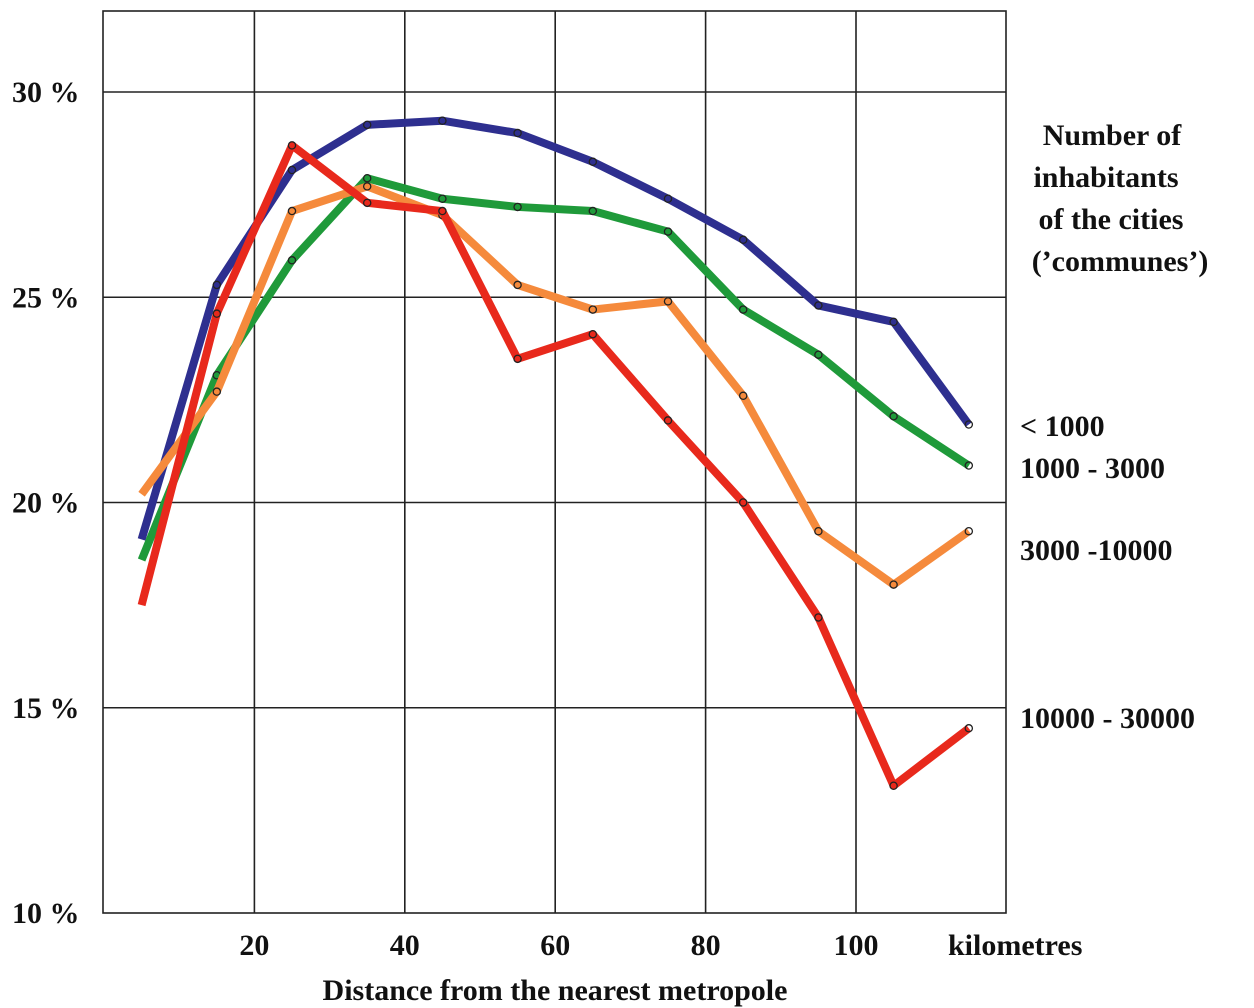 The width and height of the screenshot is (1254, 1008). I want to click on legend-entry-3000-10000: 3000 -10000, so click(1096, 550).